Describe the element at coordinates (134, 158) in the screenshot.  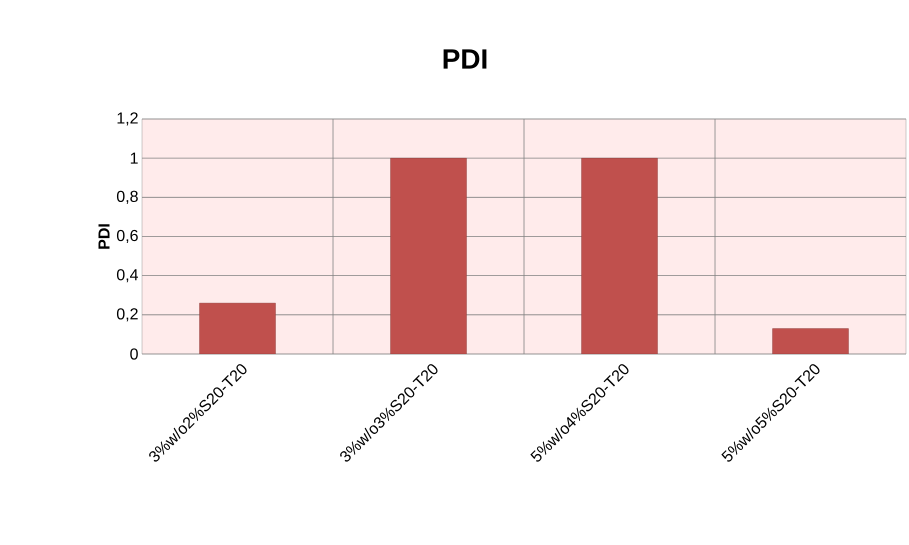
I see `y-tick-label: 1` at that location.